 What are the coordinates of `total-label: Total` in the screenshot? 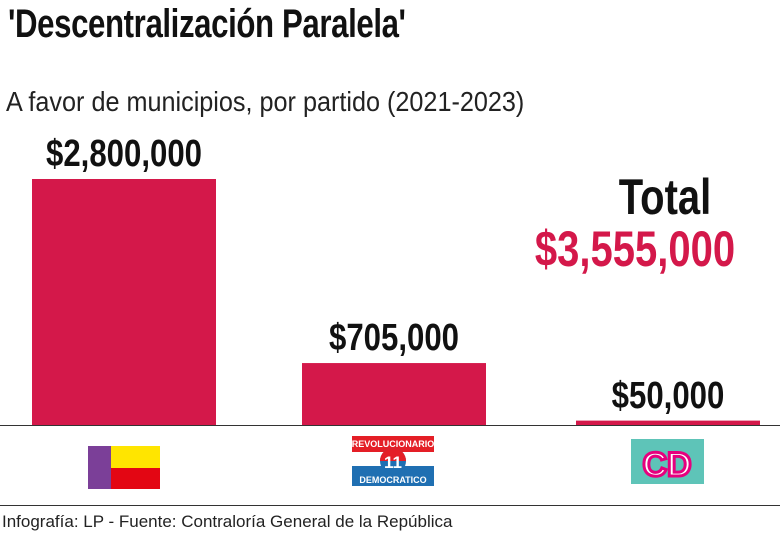 It's located at (665, 197).